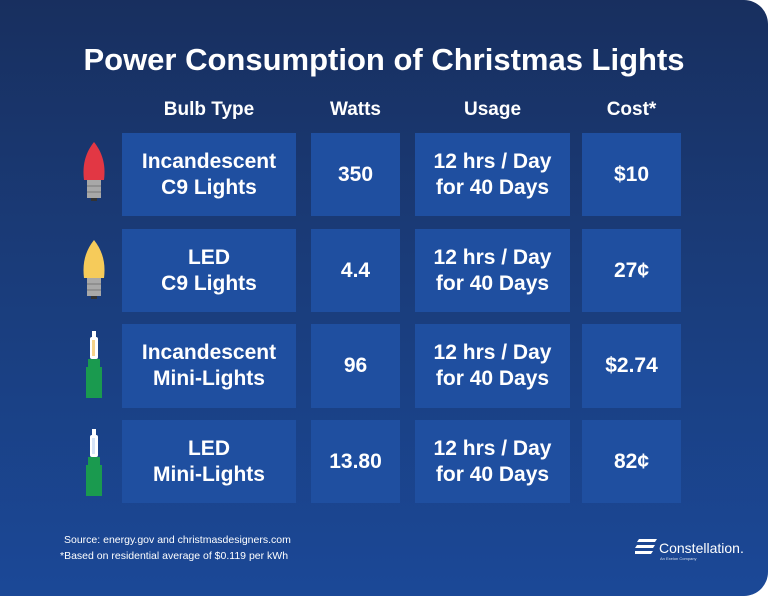 This screenshot has width=768, height=596. I want to click on red-c9-bulb-icon, so click(94, 171).